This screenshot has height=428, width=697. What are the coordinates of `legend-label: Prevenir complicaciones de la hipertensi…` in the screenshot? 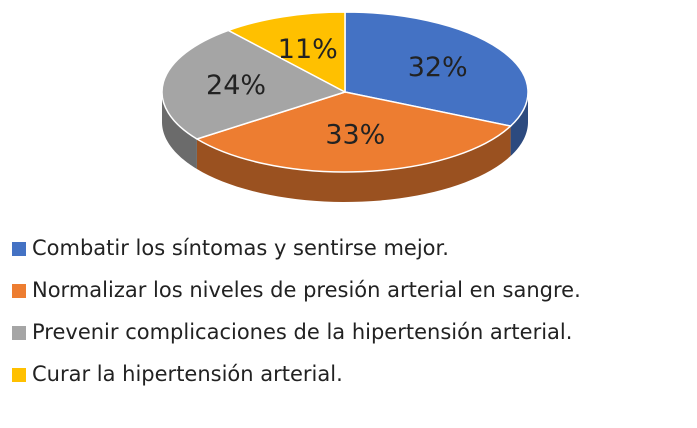 It's located at (302, 332).